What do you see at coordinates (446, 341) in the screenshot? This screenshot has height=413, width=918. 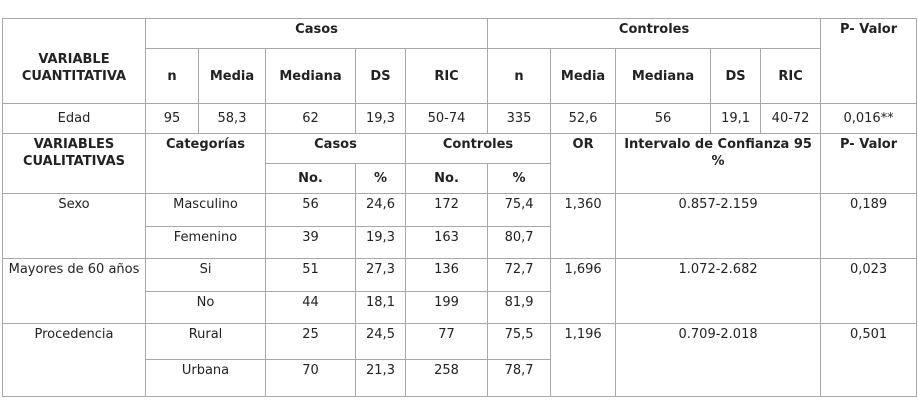 I see `table-cell: 77` at bounding box center [446, 341].